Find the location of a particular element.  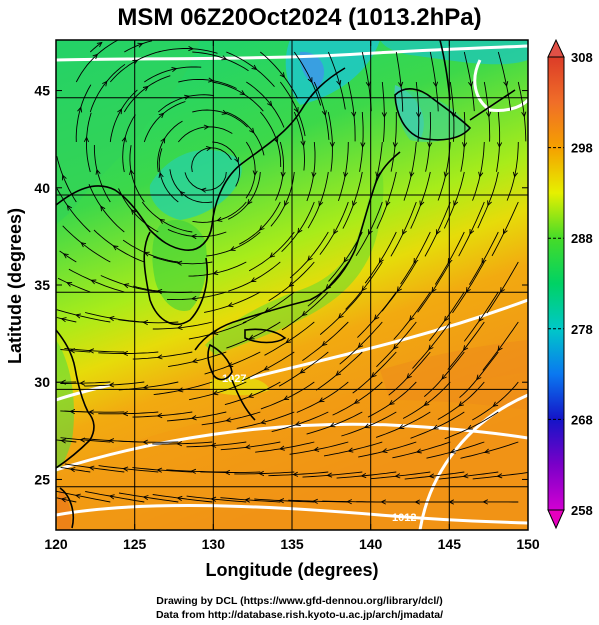

colorbar-tick-label: 268 is located at coordinates (582, 419).